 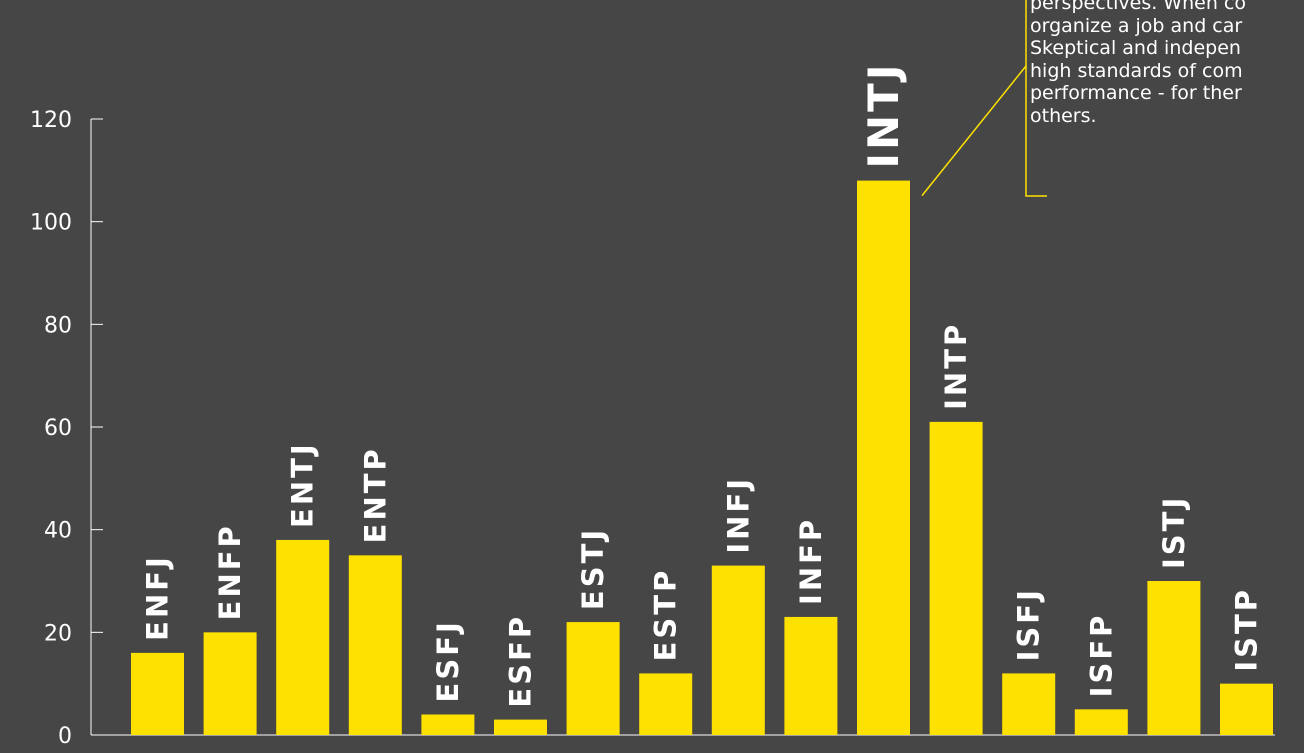 What do you see at coordinates (738, 515) in the screenshot?
I see `bar-label-infj: INFJ` at bounding box center [738, 515].